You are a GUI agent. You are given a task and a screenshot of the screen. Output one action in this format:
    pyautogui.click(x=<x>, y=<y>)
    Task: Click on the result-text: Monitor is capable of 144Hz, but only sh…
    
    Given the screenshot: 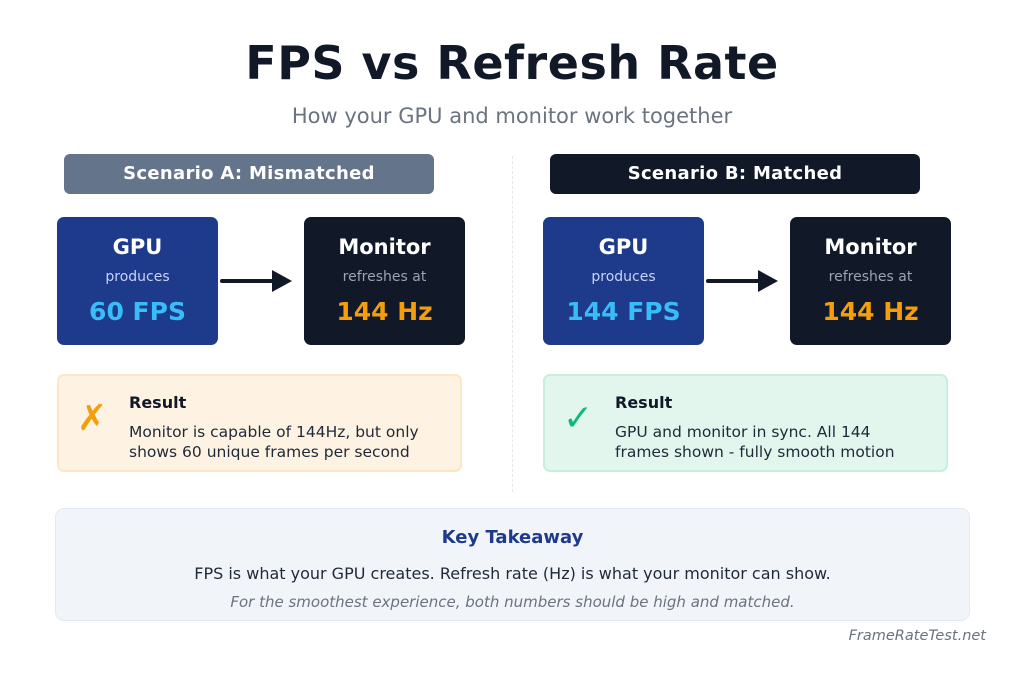 What is the action you would take?
    pyautogui.click(x=289, y=442)
    